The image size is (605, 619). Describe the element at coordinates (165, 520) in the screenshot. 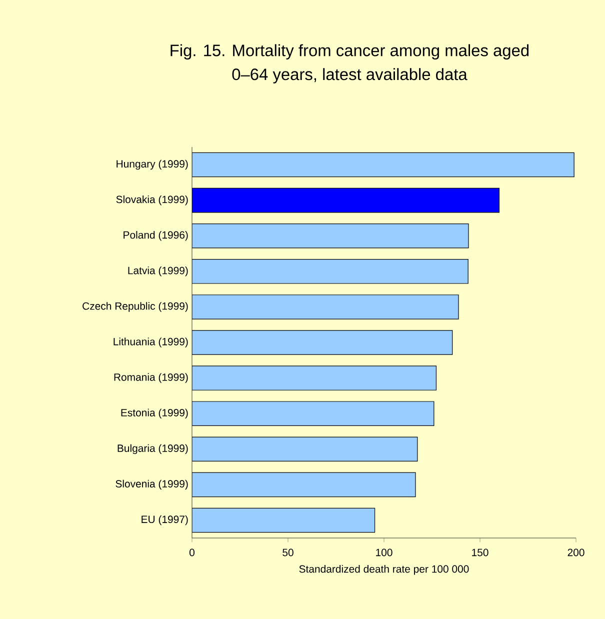

I see `y-tick-label: EU (1997)` at that location.